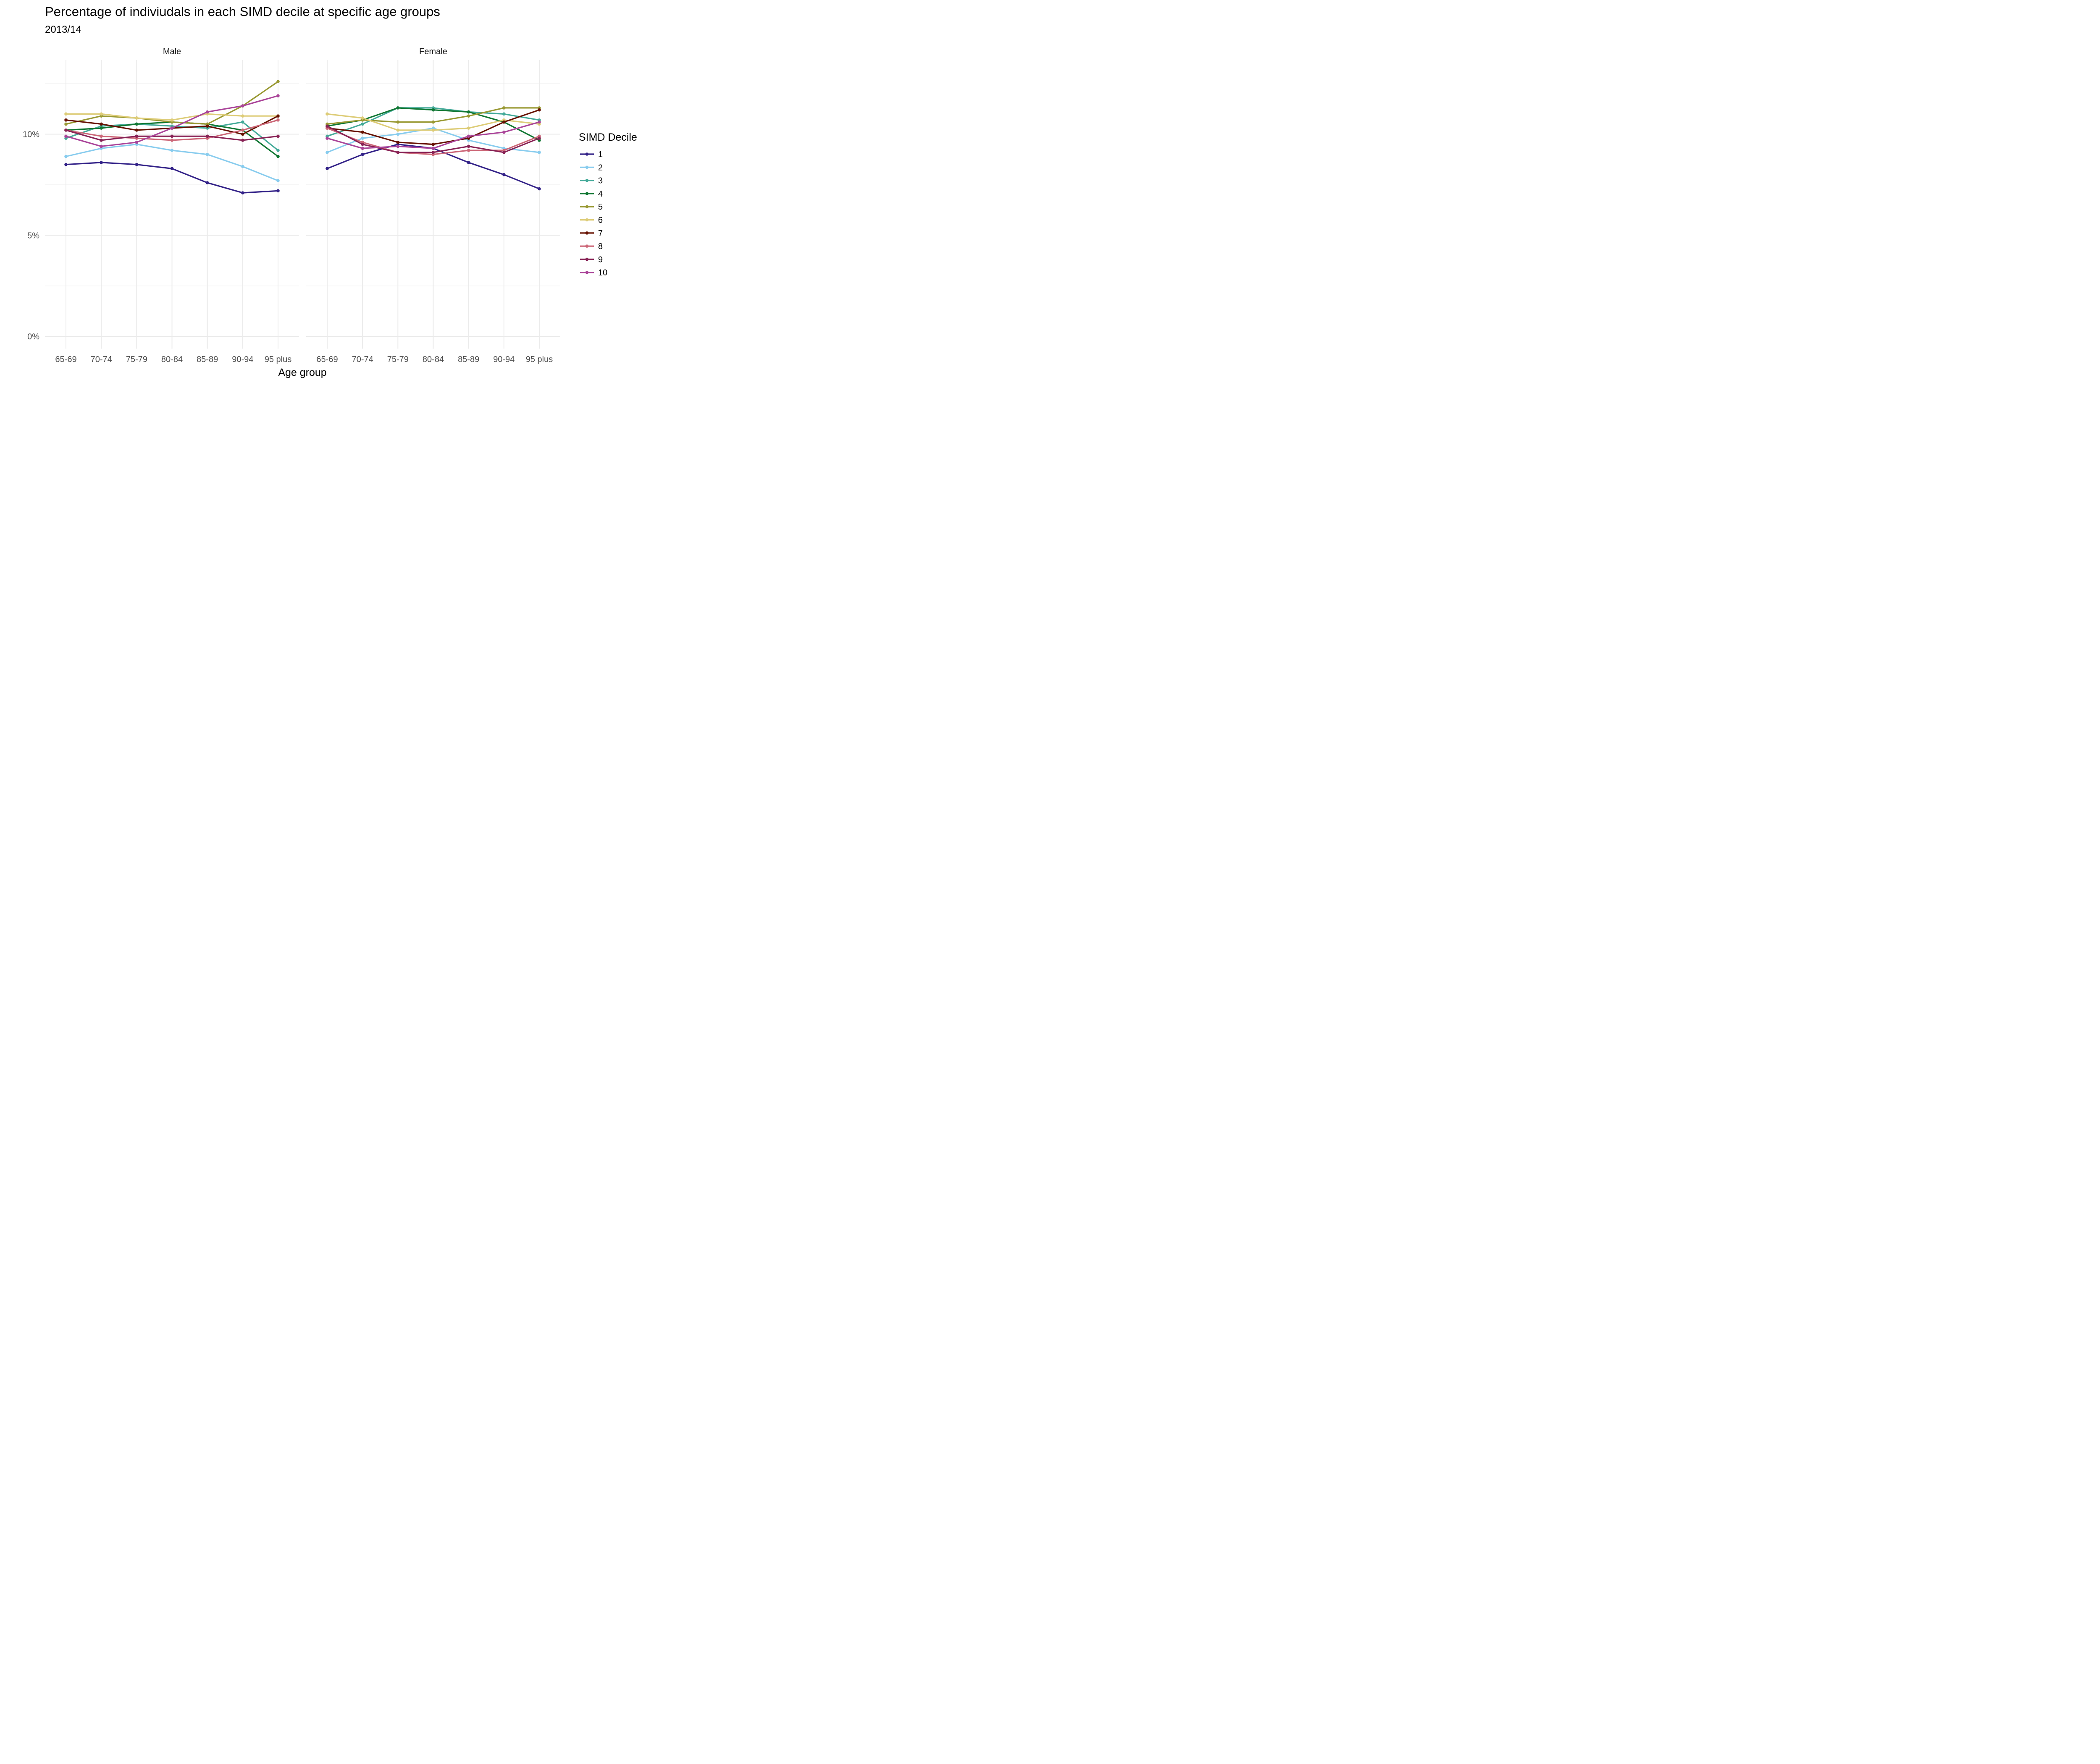 Image resolution: width=2100 pixels, height=1764 pixels. Describe the element at coordinates (608, 137) in the screenshot. I see `legend-title: SIMD Decile` at that location.